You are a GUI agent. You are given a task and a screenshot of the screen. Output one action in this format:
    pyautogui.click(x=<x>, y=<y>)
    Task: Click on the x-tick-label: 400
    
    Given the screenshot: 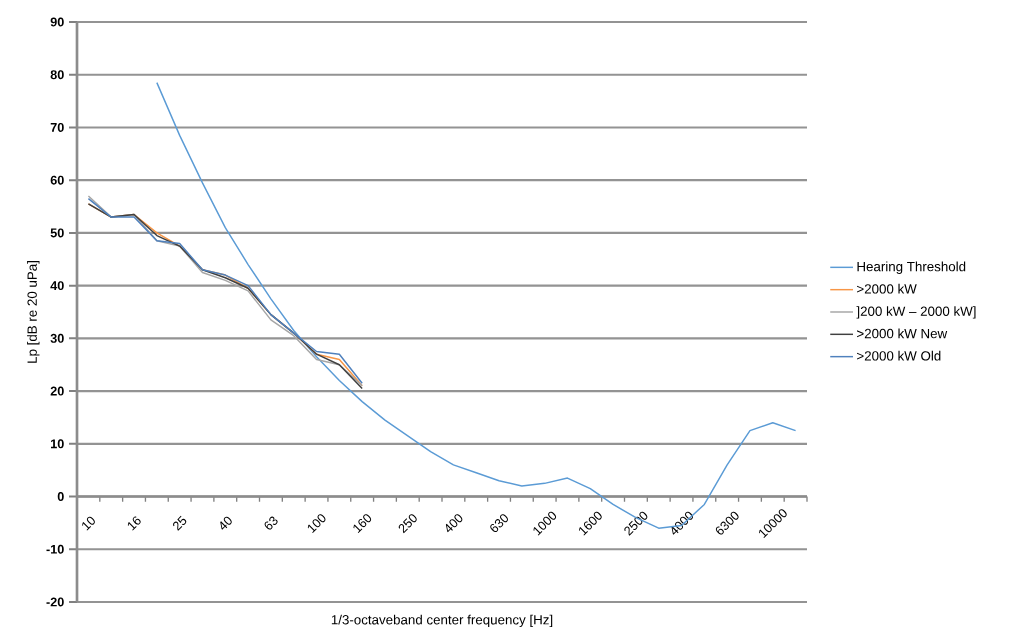 What is the action you would take?
    pyautogui.click(x=454, y=523)
    